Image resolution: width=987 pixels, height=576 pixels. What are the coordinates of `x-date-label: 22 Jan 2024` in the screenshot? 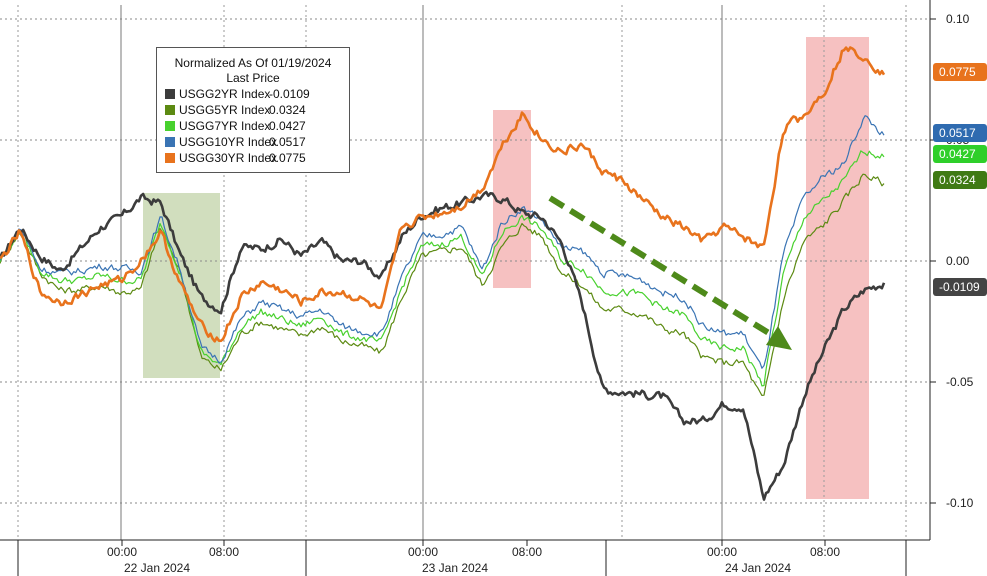 It's located at (157, 568).